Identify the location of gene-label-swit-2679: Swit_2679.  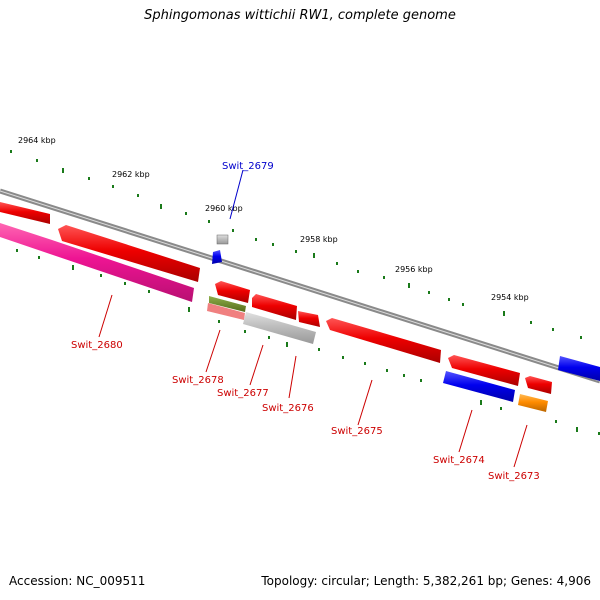
(248, 166).